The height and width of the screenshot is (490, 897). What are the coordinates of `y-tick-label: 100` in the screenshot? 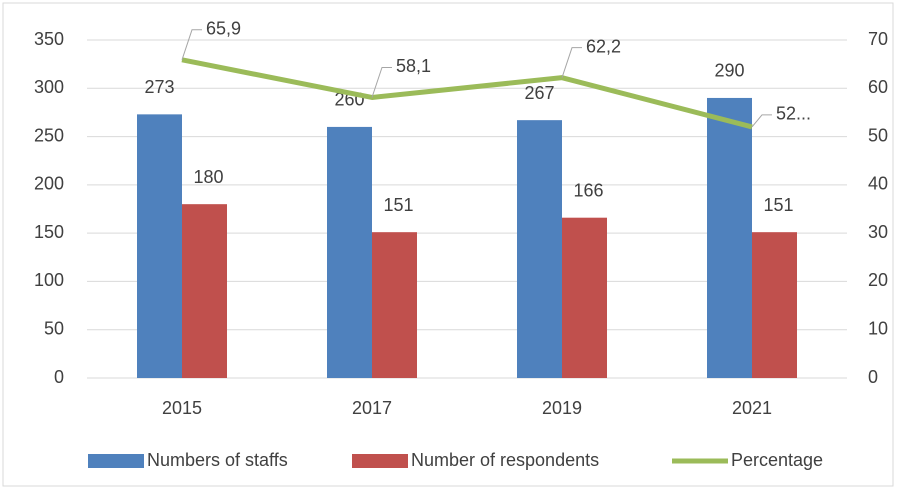 It's located at (49, 280).